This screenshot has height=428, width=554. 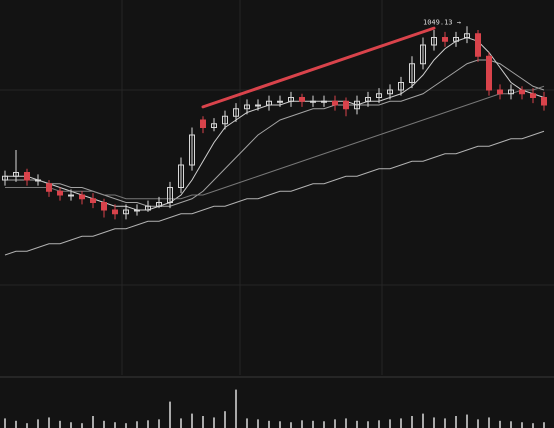 What do you see at coordinates (442, 23) in the screenshot?
I see `price-label: 1049.13 →` at bounding box center [442, 23].